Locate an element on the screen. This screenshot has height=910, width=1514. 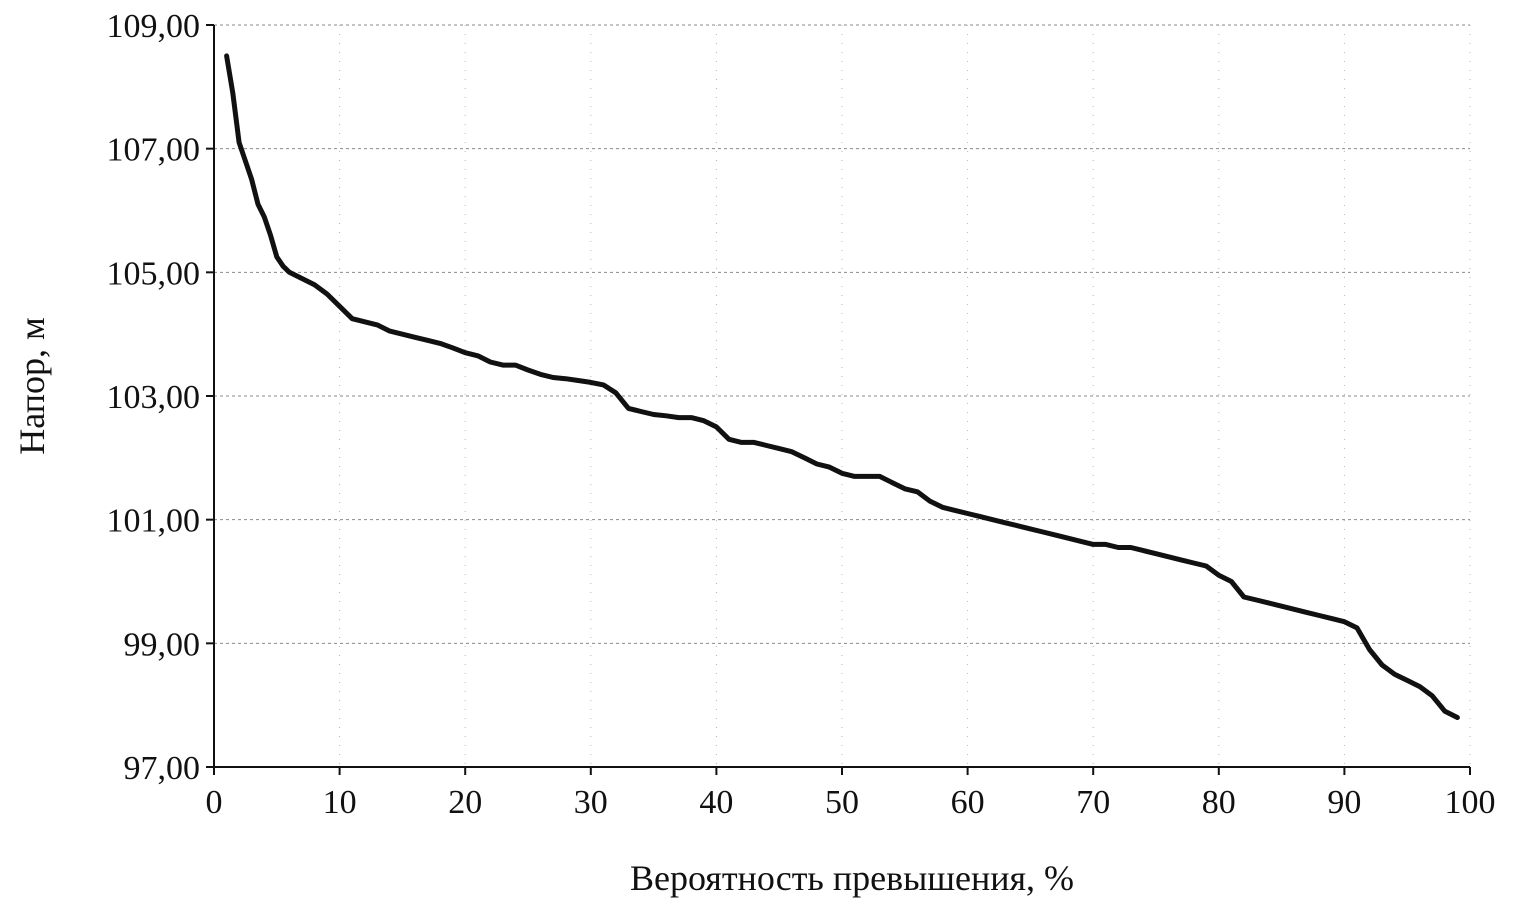
y-tick-label: 105,00 is located at coordinates (154, 273).